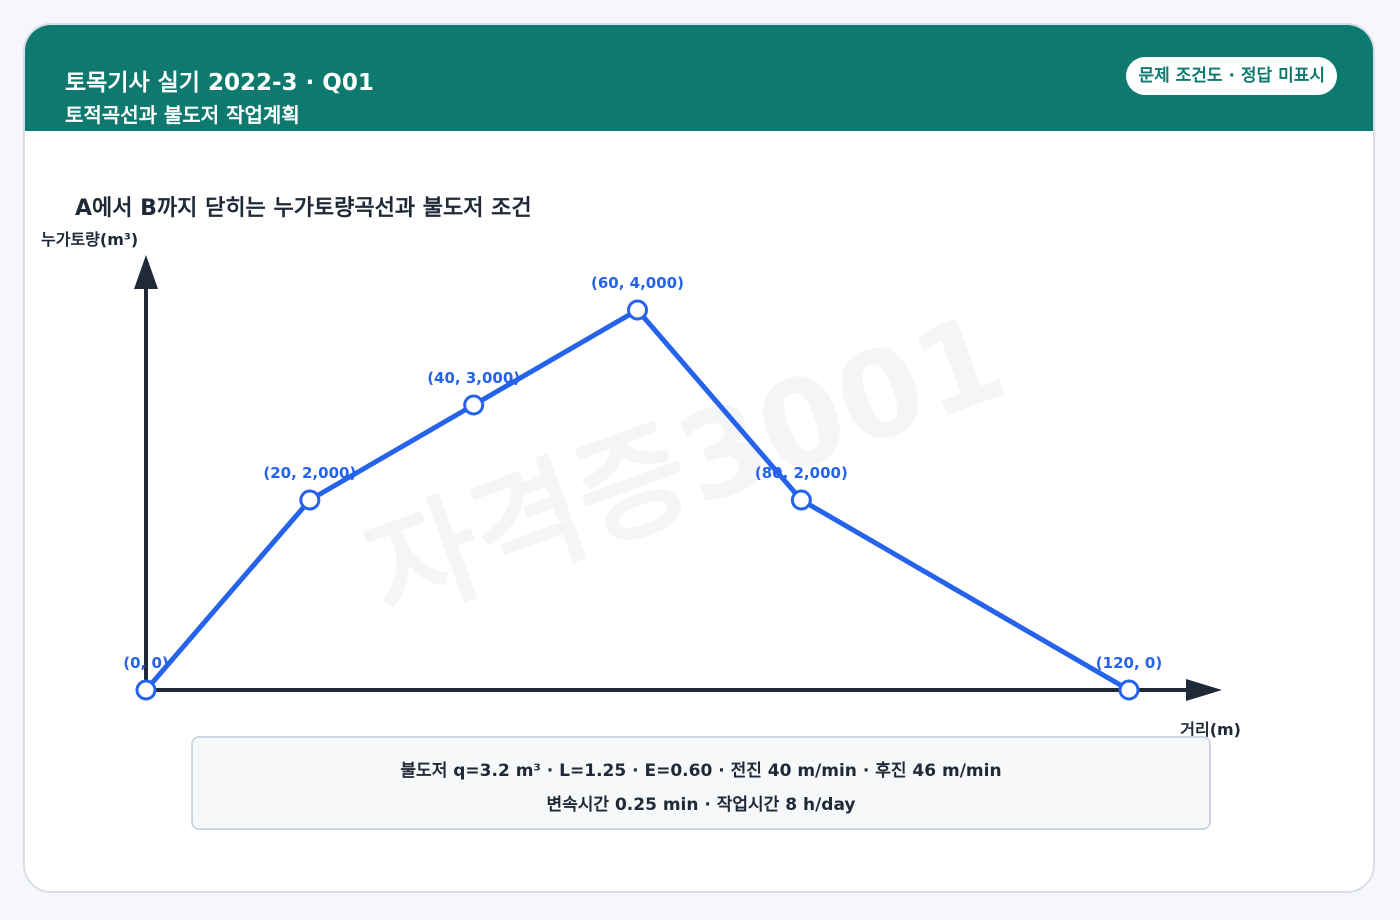 The image size is (1400, 920). What do you see at coordinates (219, 83) in the screenshot?
I see `page-title: 토목기사 실기 2022-3 · Q01` at bounding box center [219, 83].